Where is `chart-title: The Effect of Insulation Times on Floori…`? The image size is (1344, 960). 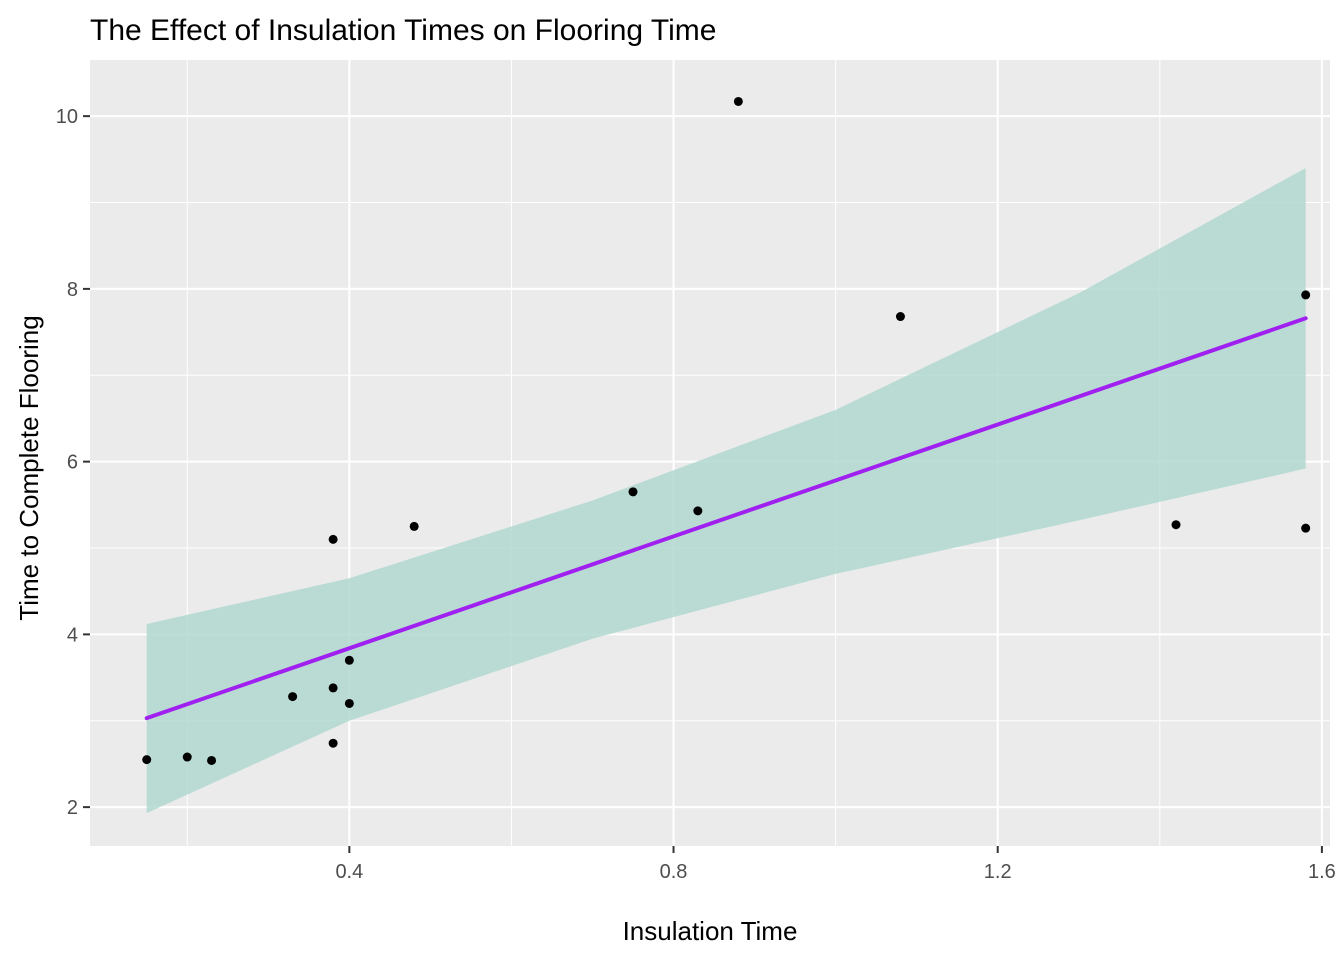 chart-title: The Effect of Insulation Times on Floori… is located at coordinates (403, 30).